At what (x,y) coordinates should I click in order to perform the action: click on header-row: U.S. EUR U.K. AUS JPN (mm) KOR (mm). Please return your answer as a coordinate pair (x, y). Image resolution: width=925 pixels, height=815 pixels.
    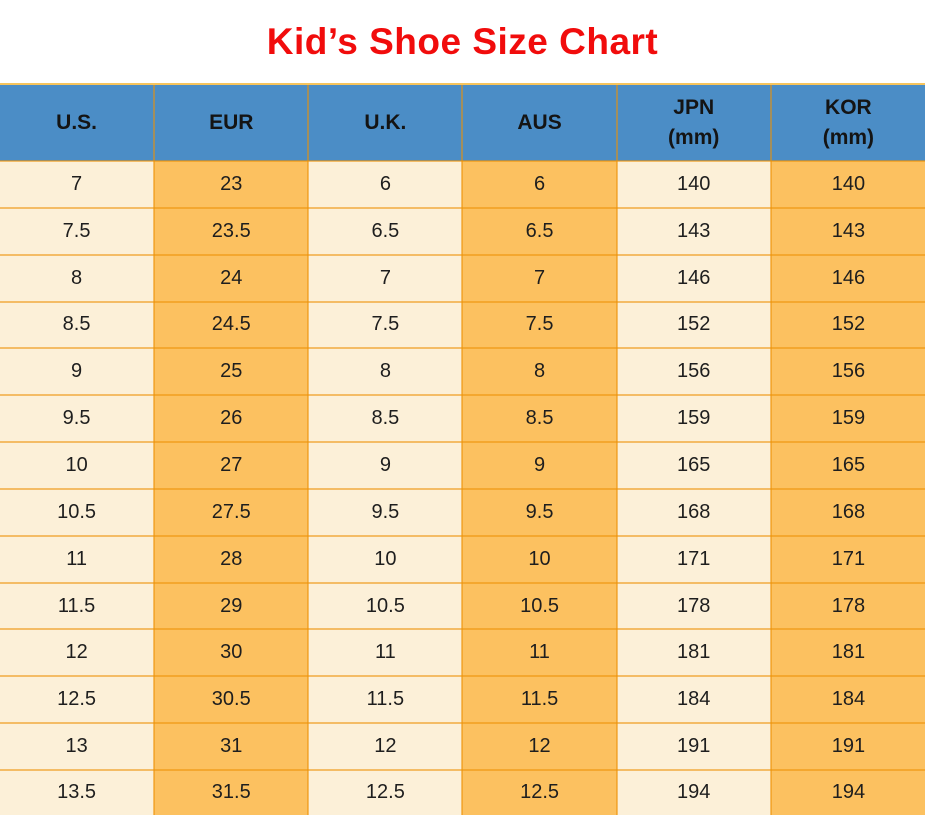
    Looking at the image, I should click on (462, 123).